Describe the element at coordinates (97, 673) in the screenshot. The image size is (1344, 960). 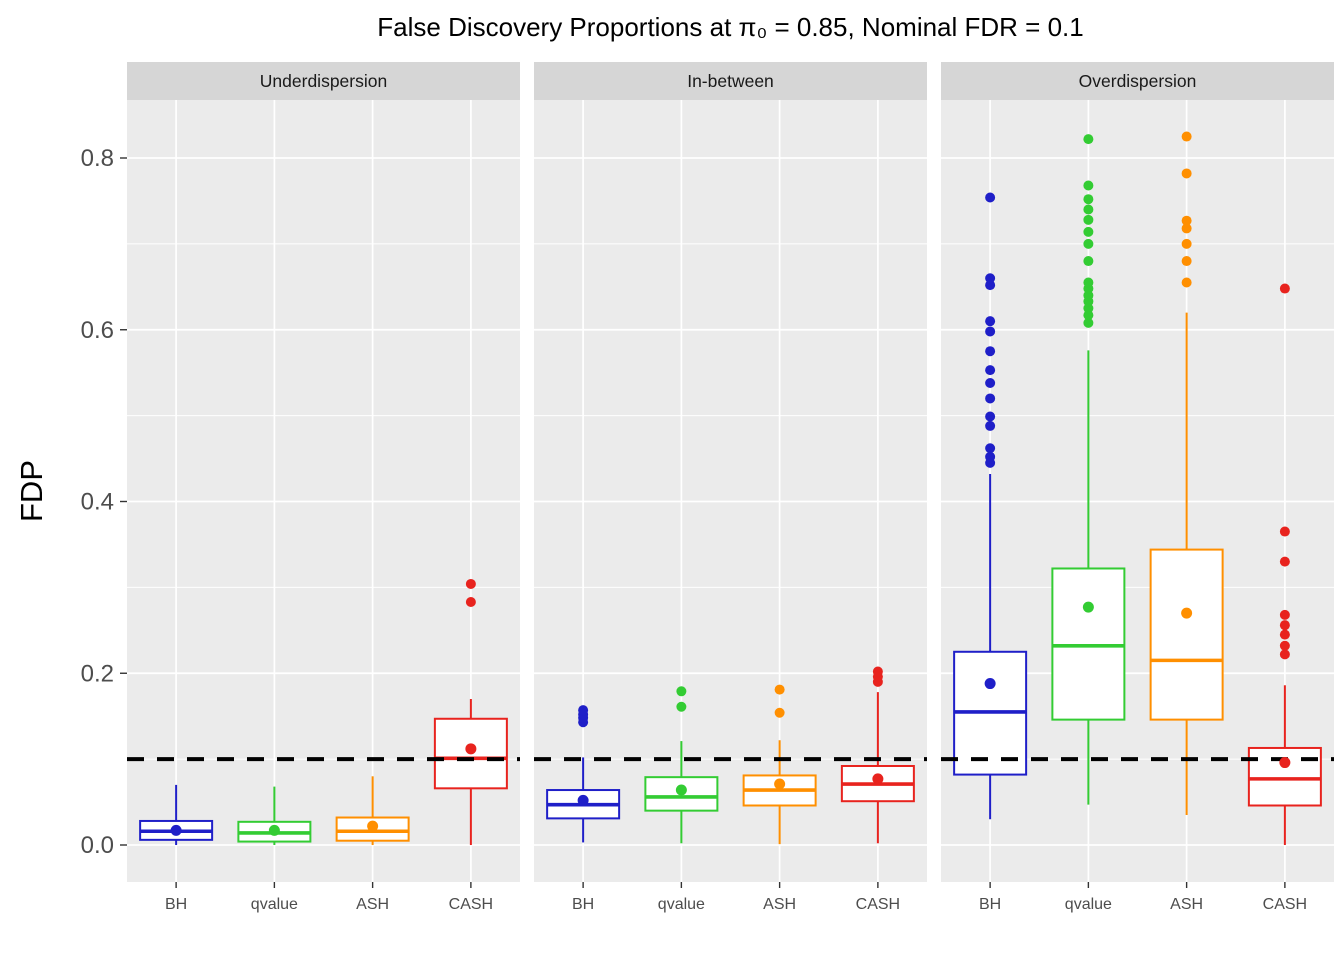
I see `y-tick-label: 0.2` at that location.